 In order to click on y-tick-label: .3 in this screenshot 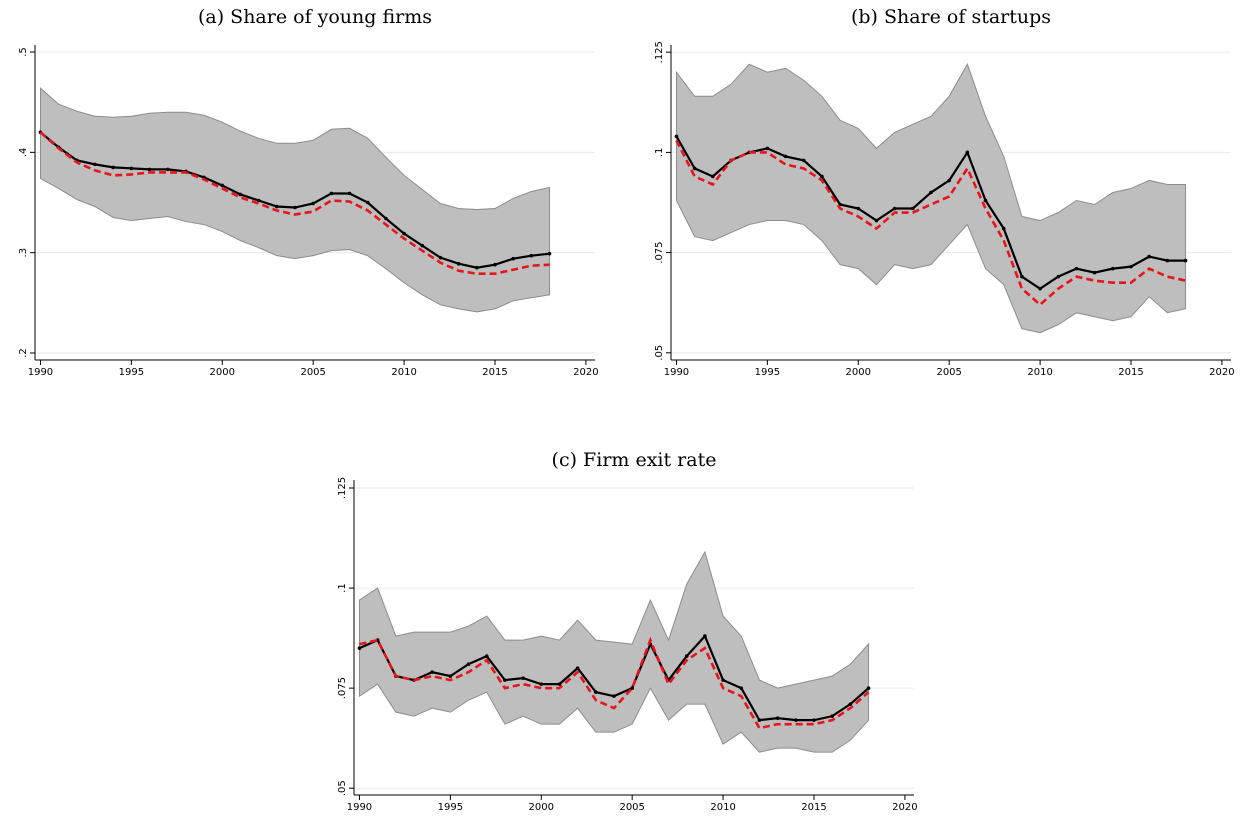, I will do `click(23, 253)`.